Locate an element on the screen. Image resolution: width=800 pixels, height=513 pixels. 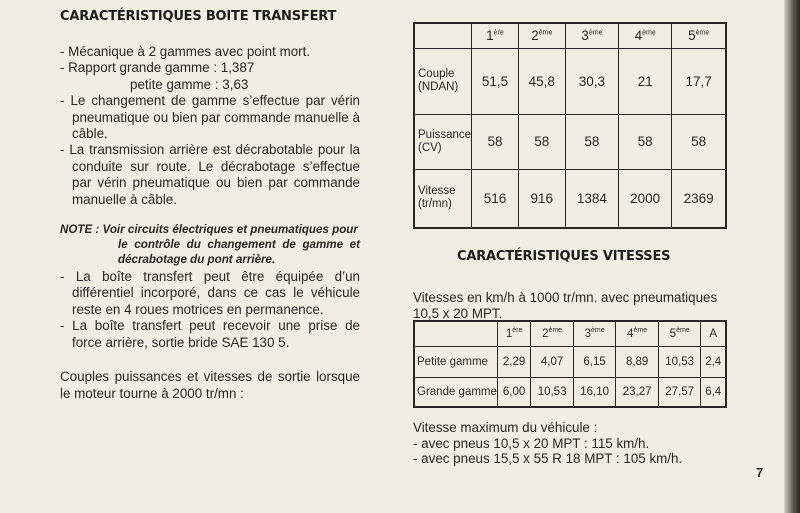
row-label: Petite gamme is located at coordinates (455, 361).